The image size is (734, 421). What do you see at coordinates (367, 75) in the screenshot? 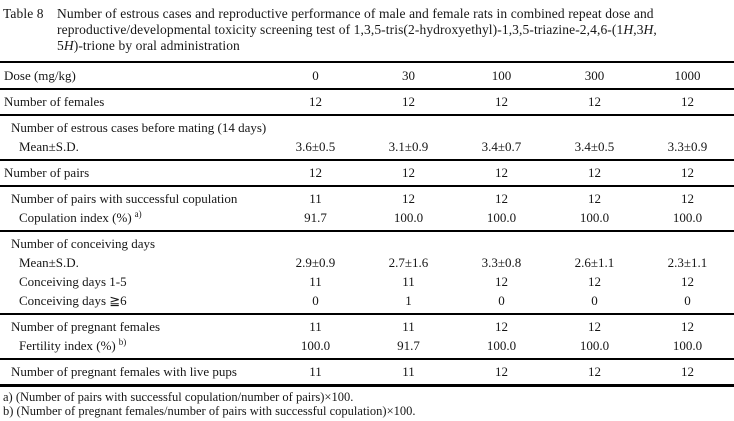
I see `table-header-row: Dose (mg/kg) 0 30 100 300 1000` at bounding box center [367, 75].